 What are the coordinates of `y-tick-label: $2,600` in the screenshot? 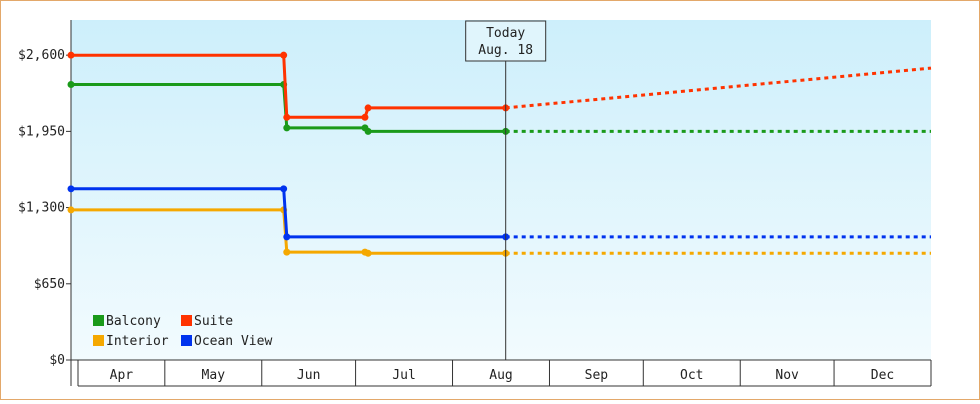 It's located at (41, 55).